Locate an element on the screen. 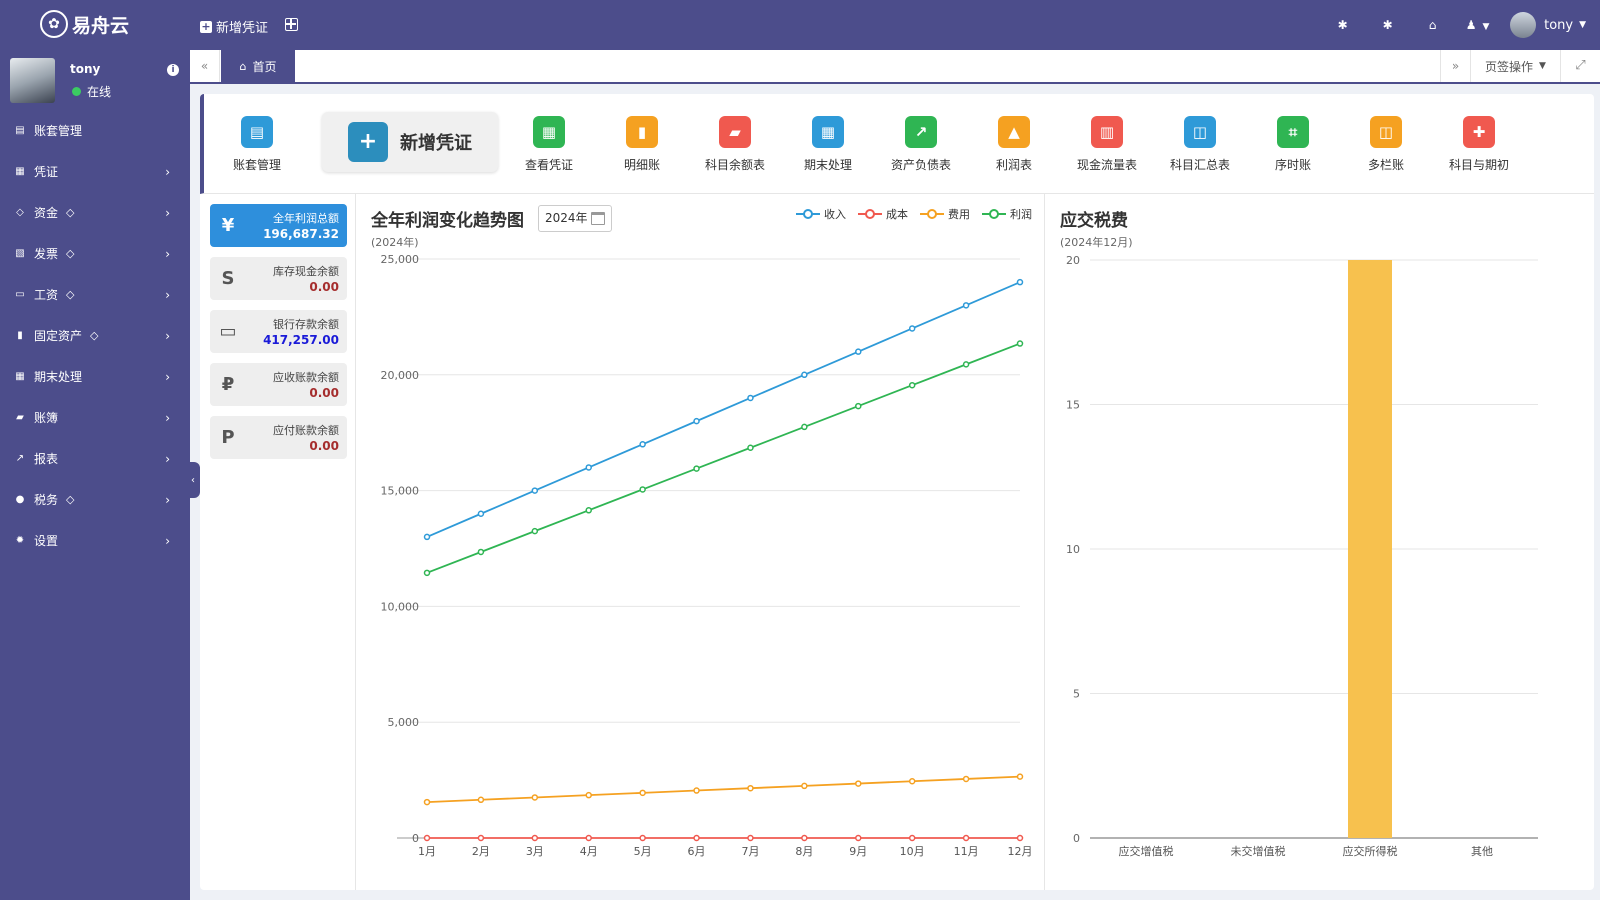 This screenshot has height=900, width=1600. book-icon: ▰ is located at coordinates (20, 417).